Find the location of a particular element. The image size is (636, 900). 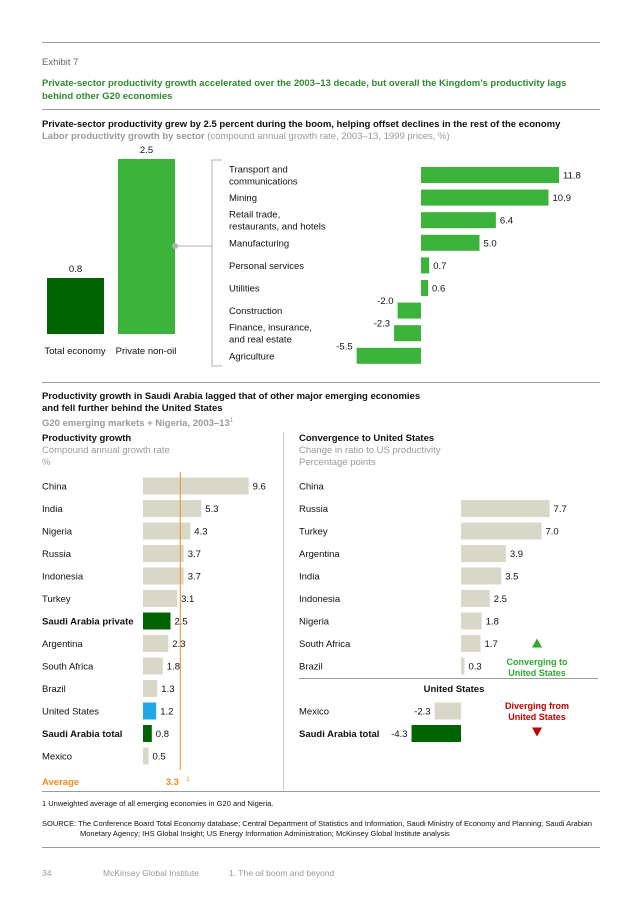

pg-value-label: 1.2 is located at coordinates (166, 712).